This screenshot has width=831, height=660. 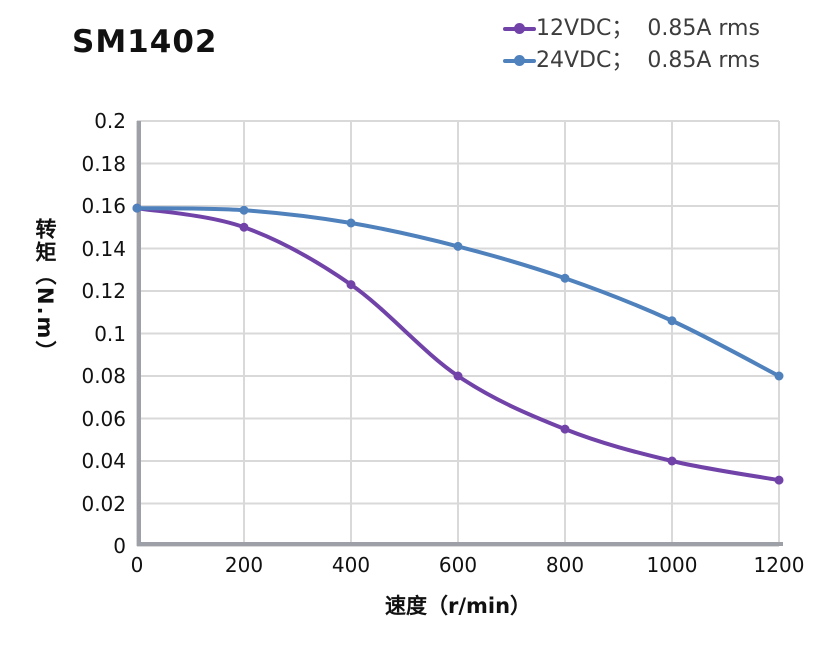 I want to click on x-axis-label: 速度（r/min）, so click(x=458, y=606).